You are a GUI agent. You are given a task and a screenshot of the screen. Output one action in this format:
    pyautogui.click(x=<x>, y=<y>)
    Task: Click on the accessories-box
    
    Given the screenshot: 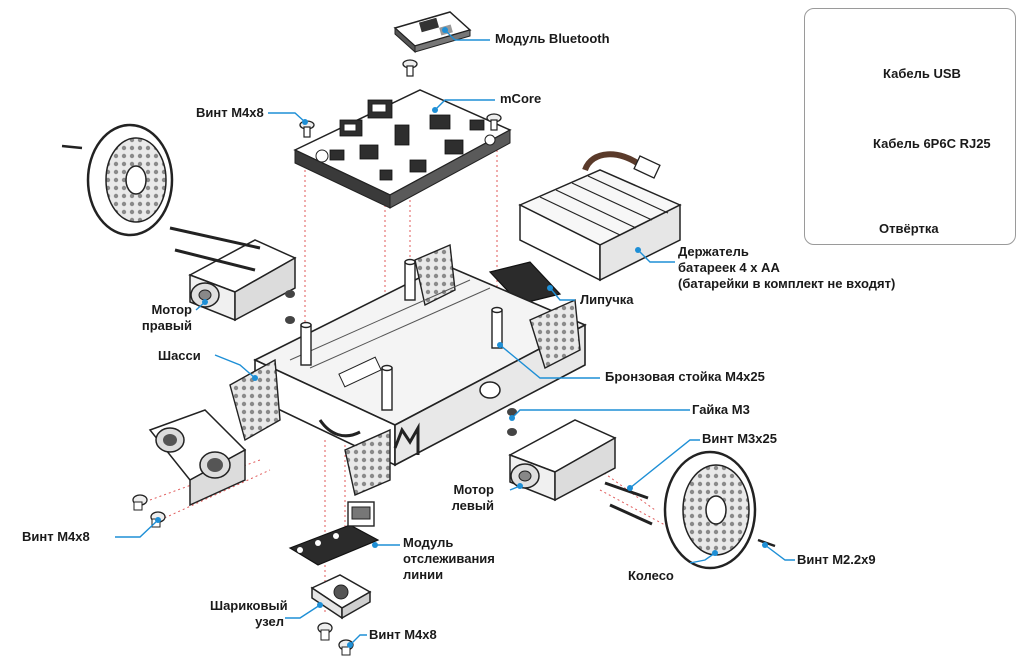 What is the action you would take?
    pyautogui.click(x=910, y=126)
    